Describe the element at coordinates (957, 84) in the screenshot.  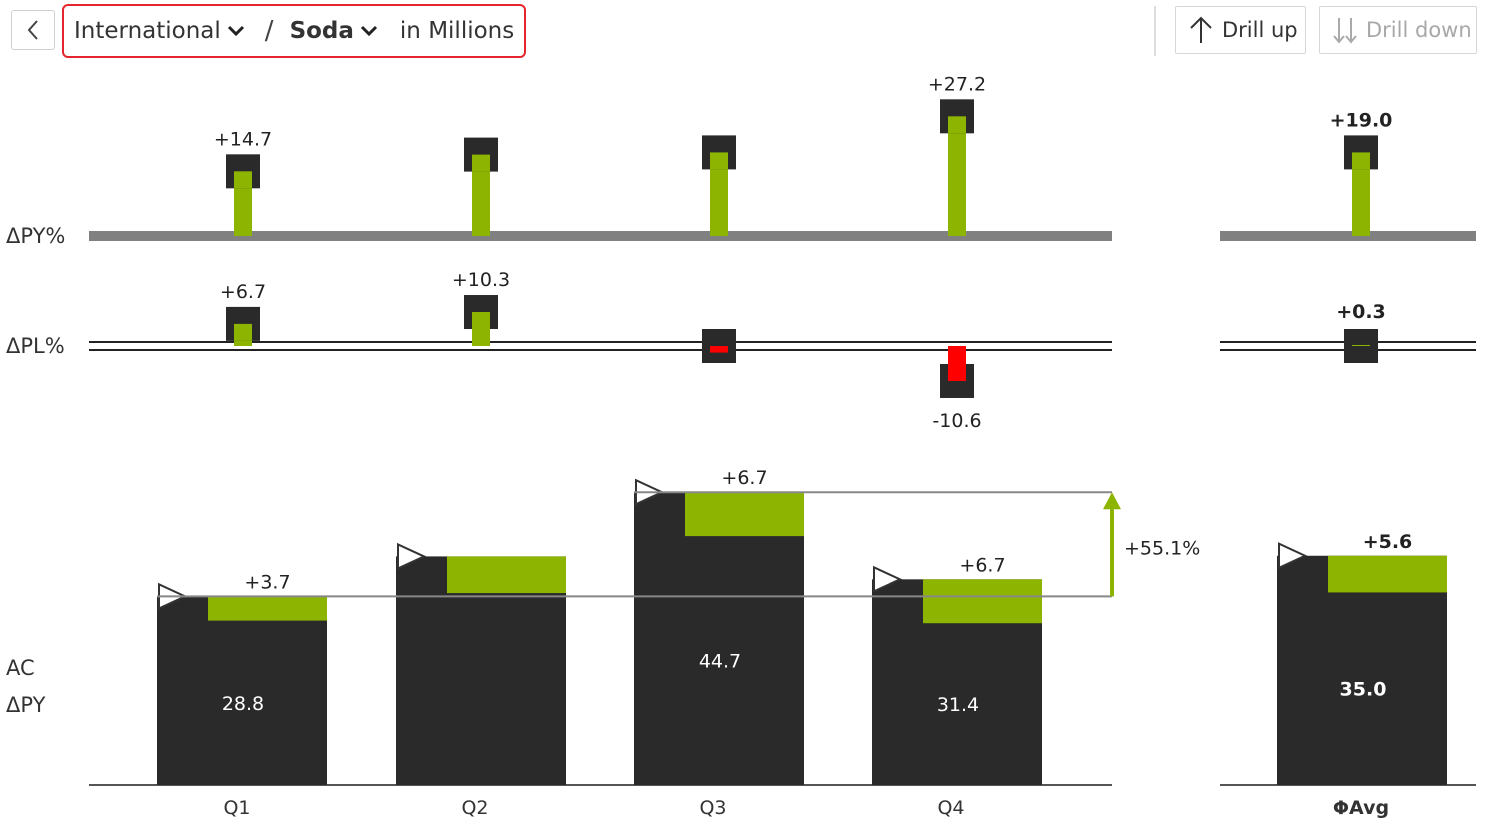
I see `dpy-pct-pin-q4-label: +27.2` at that location.